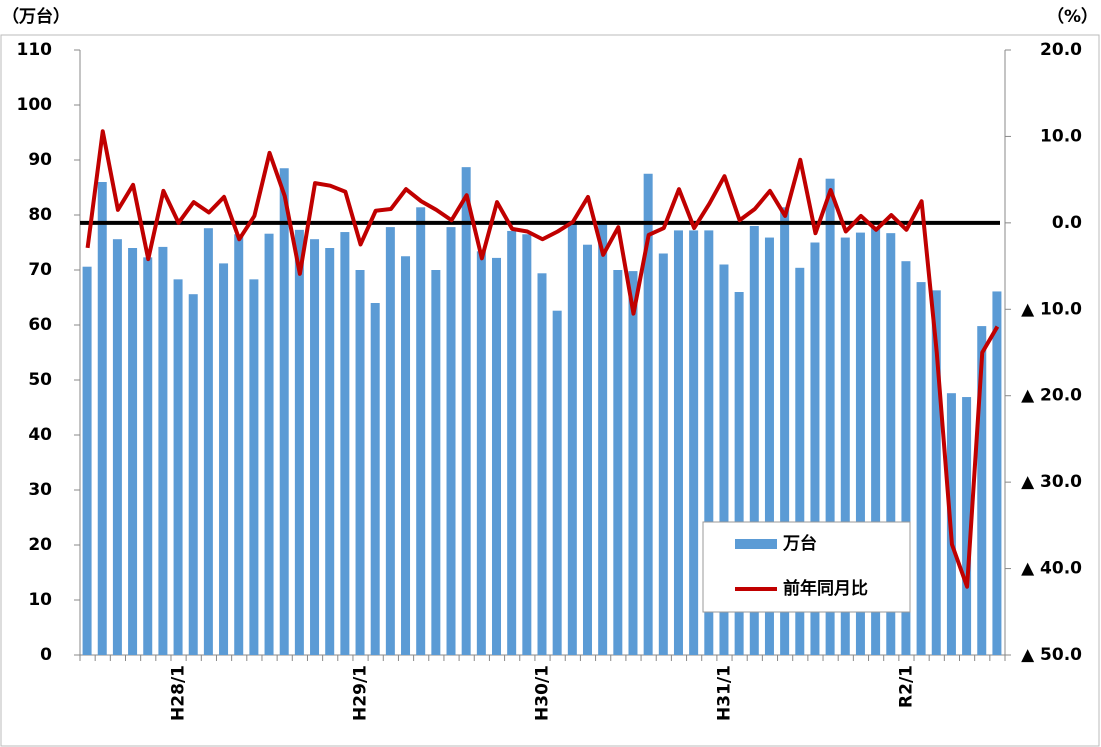 The height and width of the screenshot is (747, 1101). Describe the element at coordinates (1072, 16) in the screenshot. I see `y2-axis-label: （%）` at that location.